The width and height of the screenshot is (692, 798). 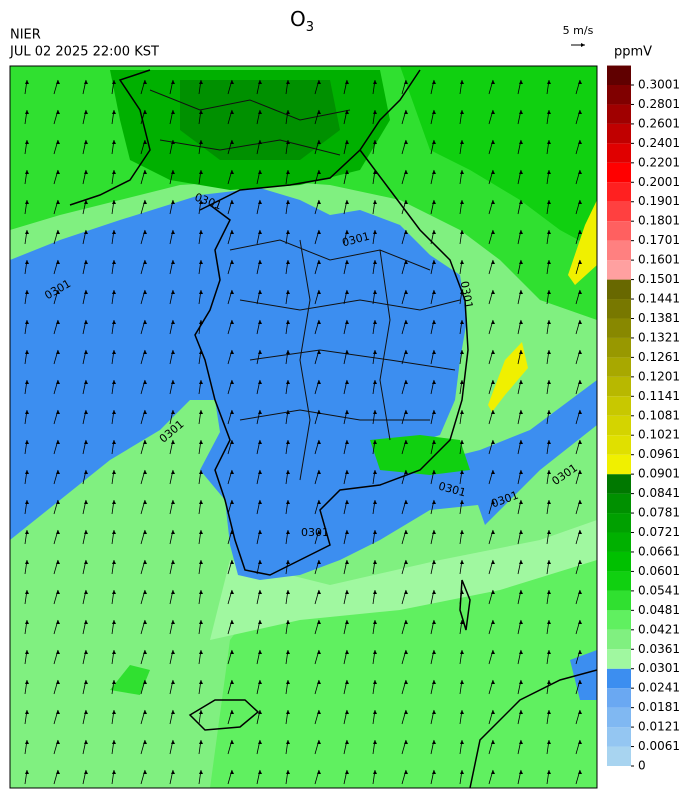 I want to click on field-yellow, so click(x=508, y=377).